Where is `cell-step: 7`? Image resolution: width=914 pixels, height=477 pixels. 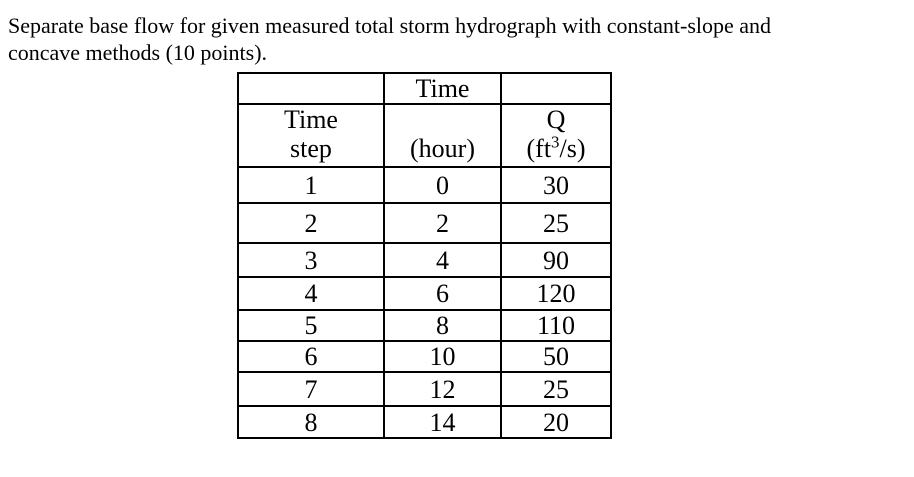 cell-step: 7 is located at coordinates (311, 389).